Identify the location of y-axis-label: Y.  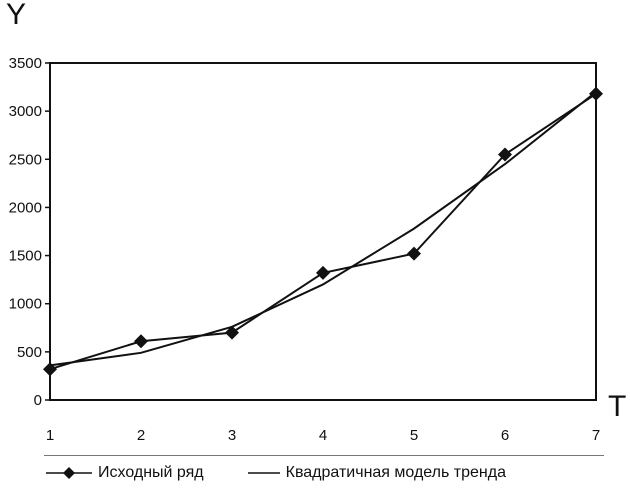
(16, 15).